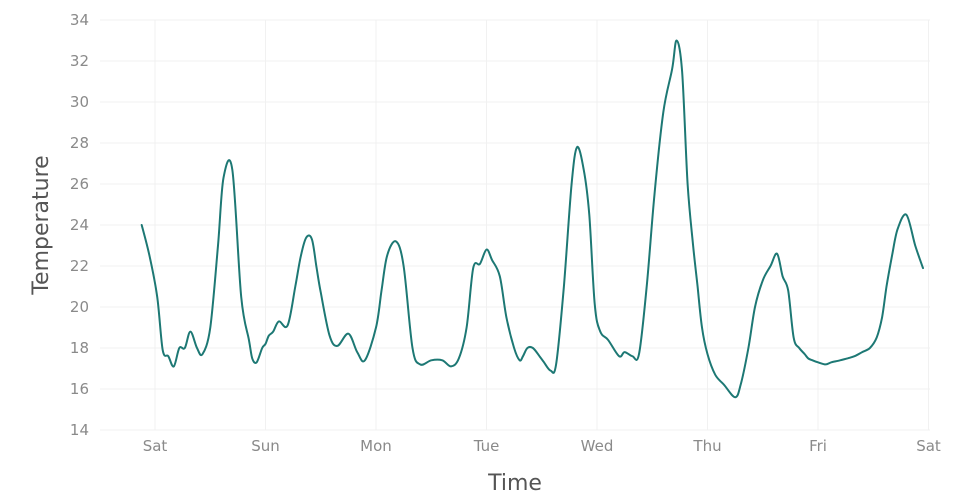 This screenshot has width=960, height=500. Describe the element at coordinates (79, 430) in the screenshot. I see `y-tick-label: 14` at that location.